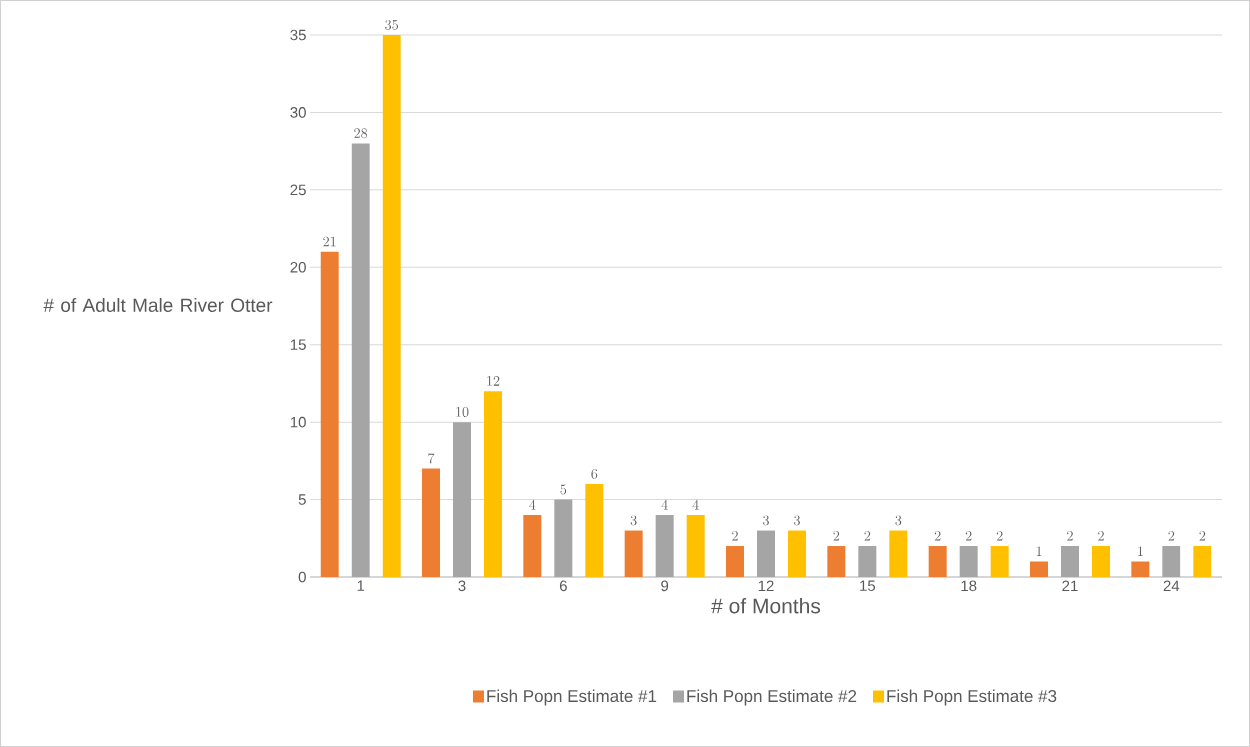  What do you see at coordinates (298, 422) in the screenshot?
I see `y-tick-label: 10` at bounding box center [298, 422].